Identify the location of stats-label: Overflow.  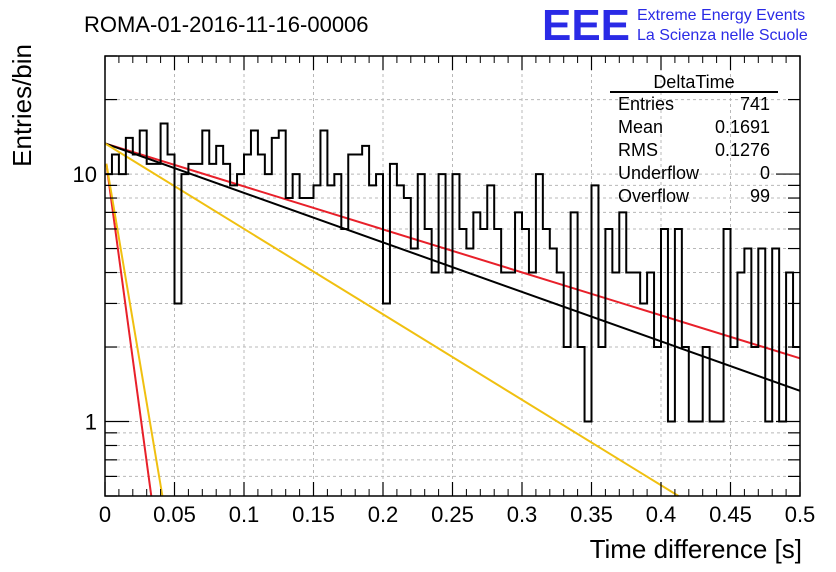
(654, 196).